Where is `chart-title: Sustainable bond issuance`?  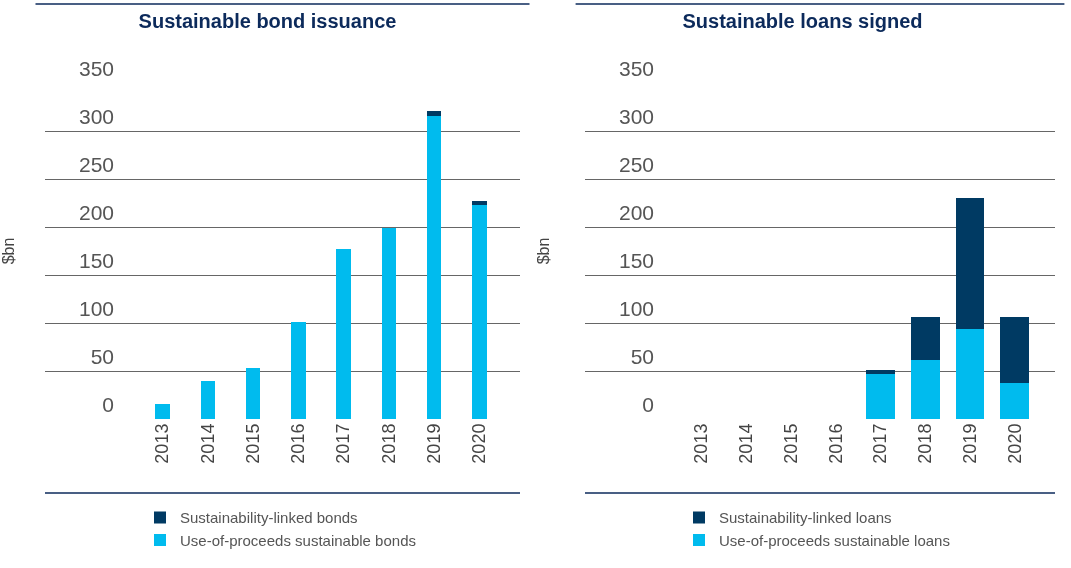
chart-title: Sustainable bond issuance is located at coordinates (267, 21).